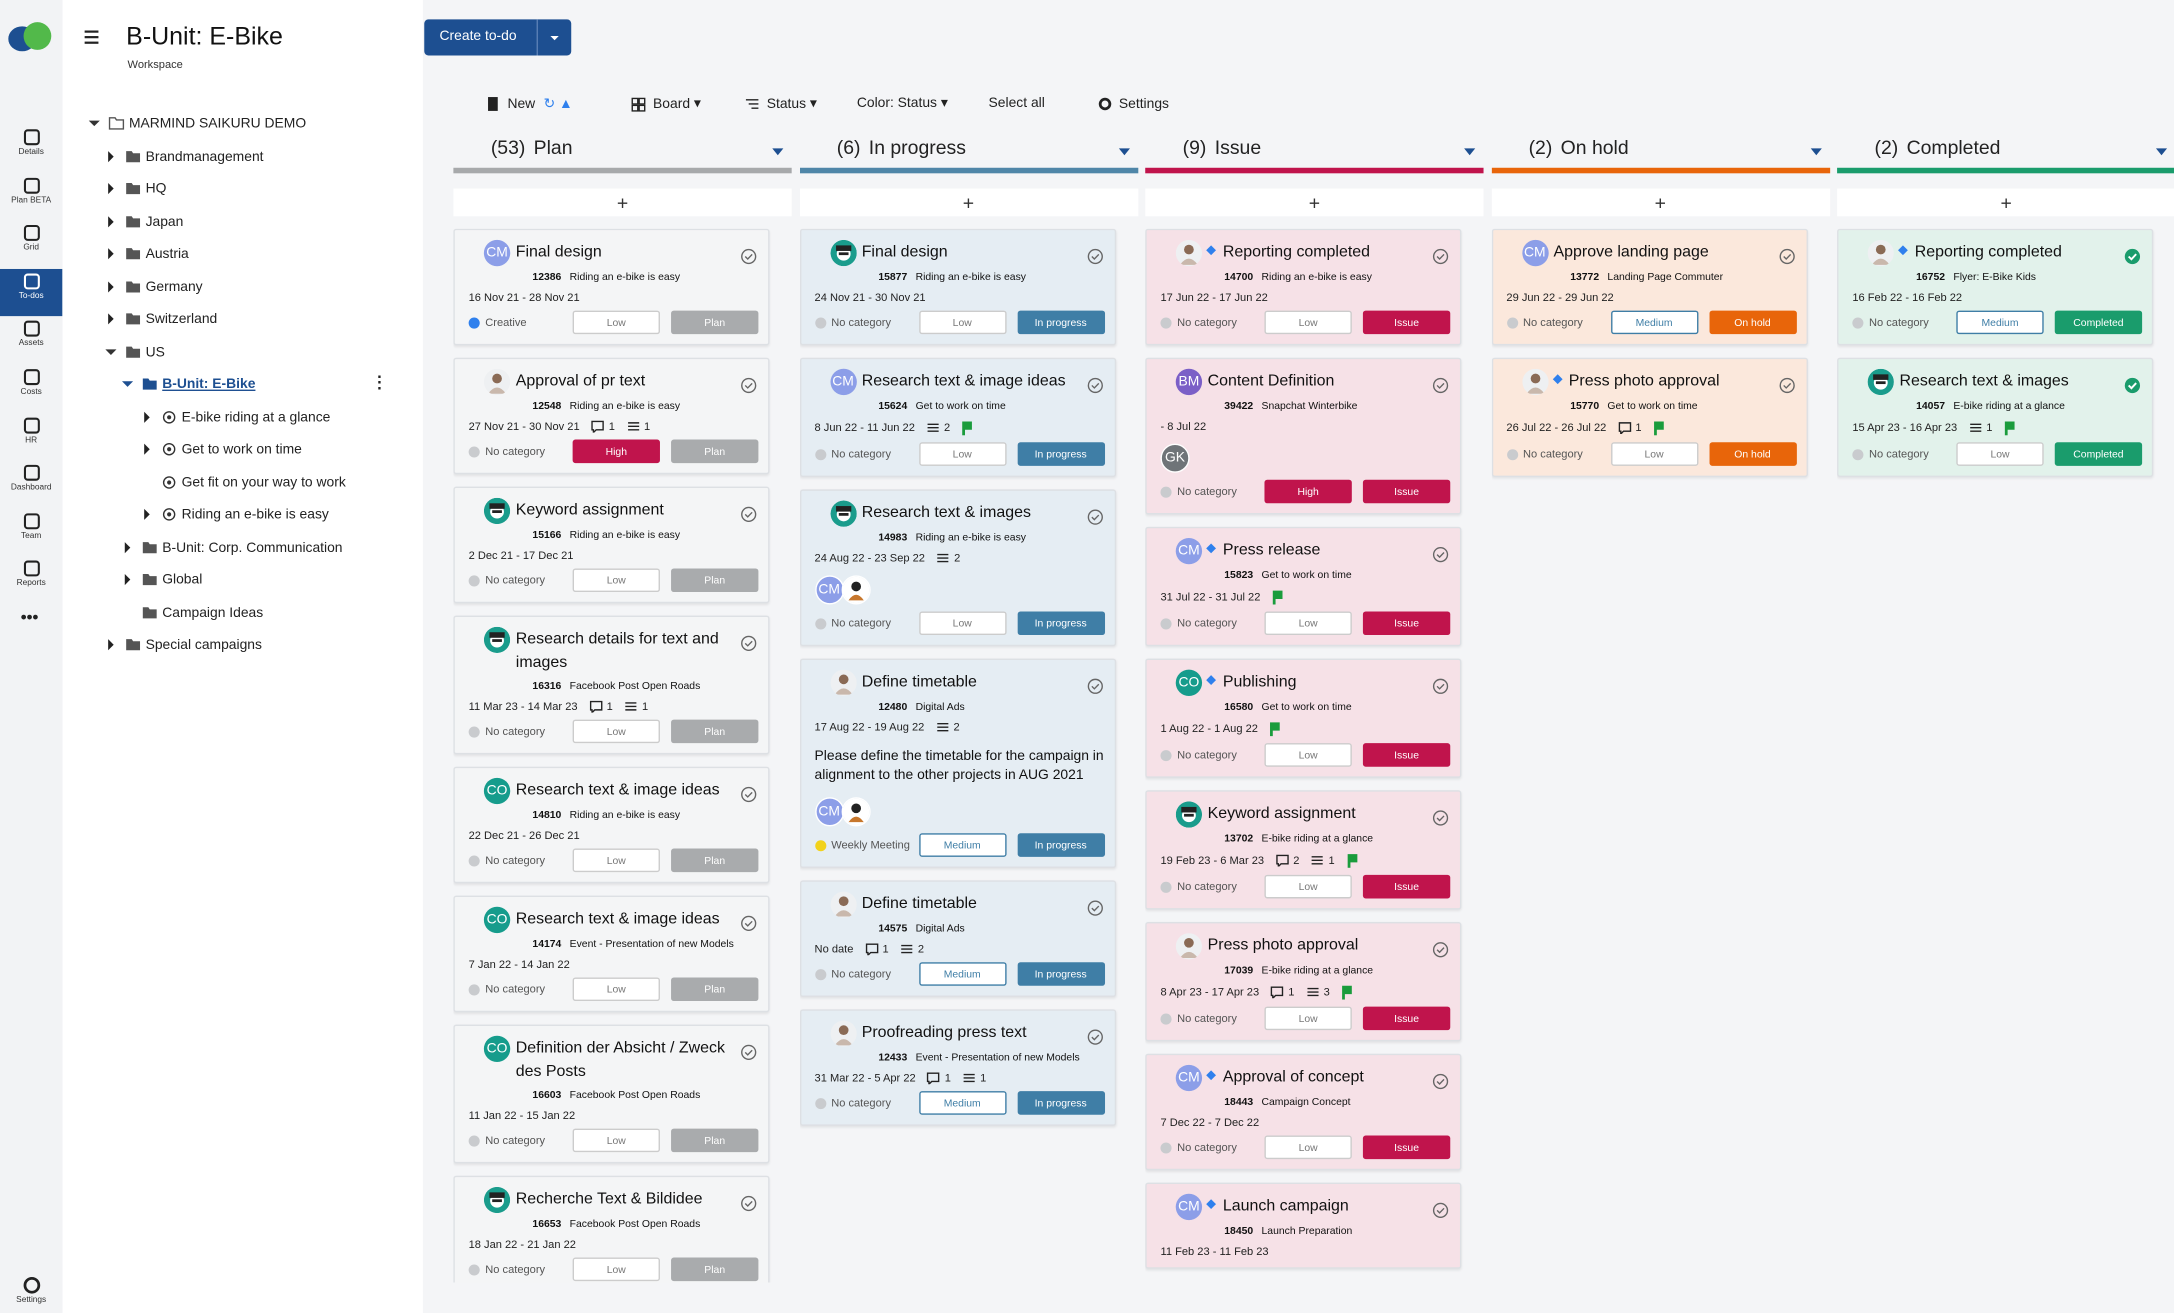 The image size is (2174, 1313). I want to click on toolbar-color: Color: Status ▾, so click(902, 103).